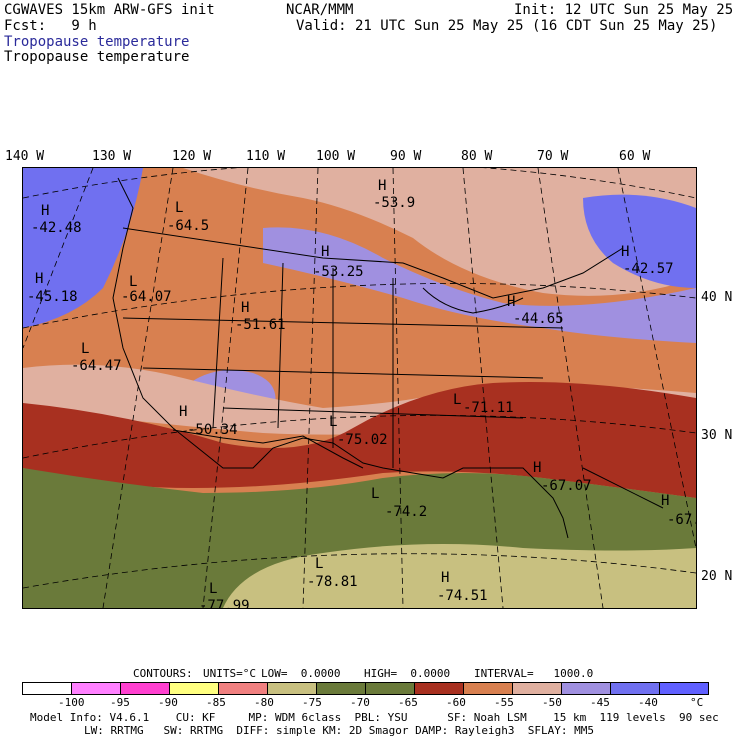 This screenshot has height=740, width=740. What do you see at coordinates (343, 368) in the screenshot?
I see `state-lines-horizontal` at bounding box center [343, 368].